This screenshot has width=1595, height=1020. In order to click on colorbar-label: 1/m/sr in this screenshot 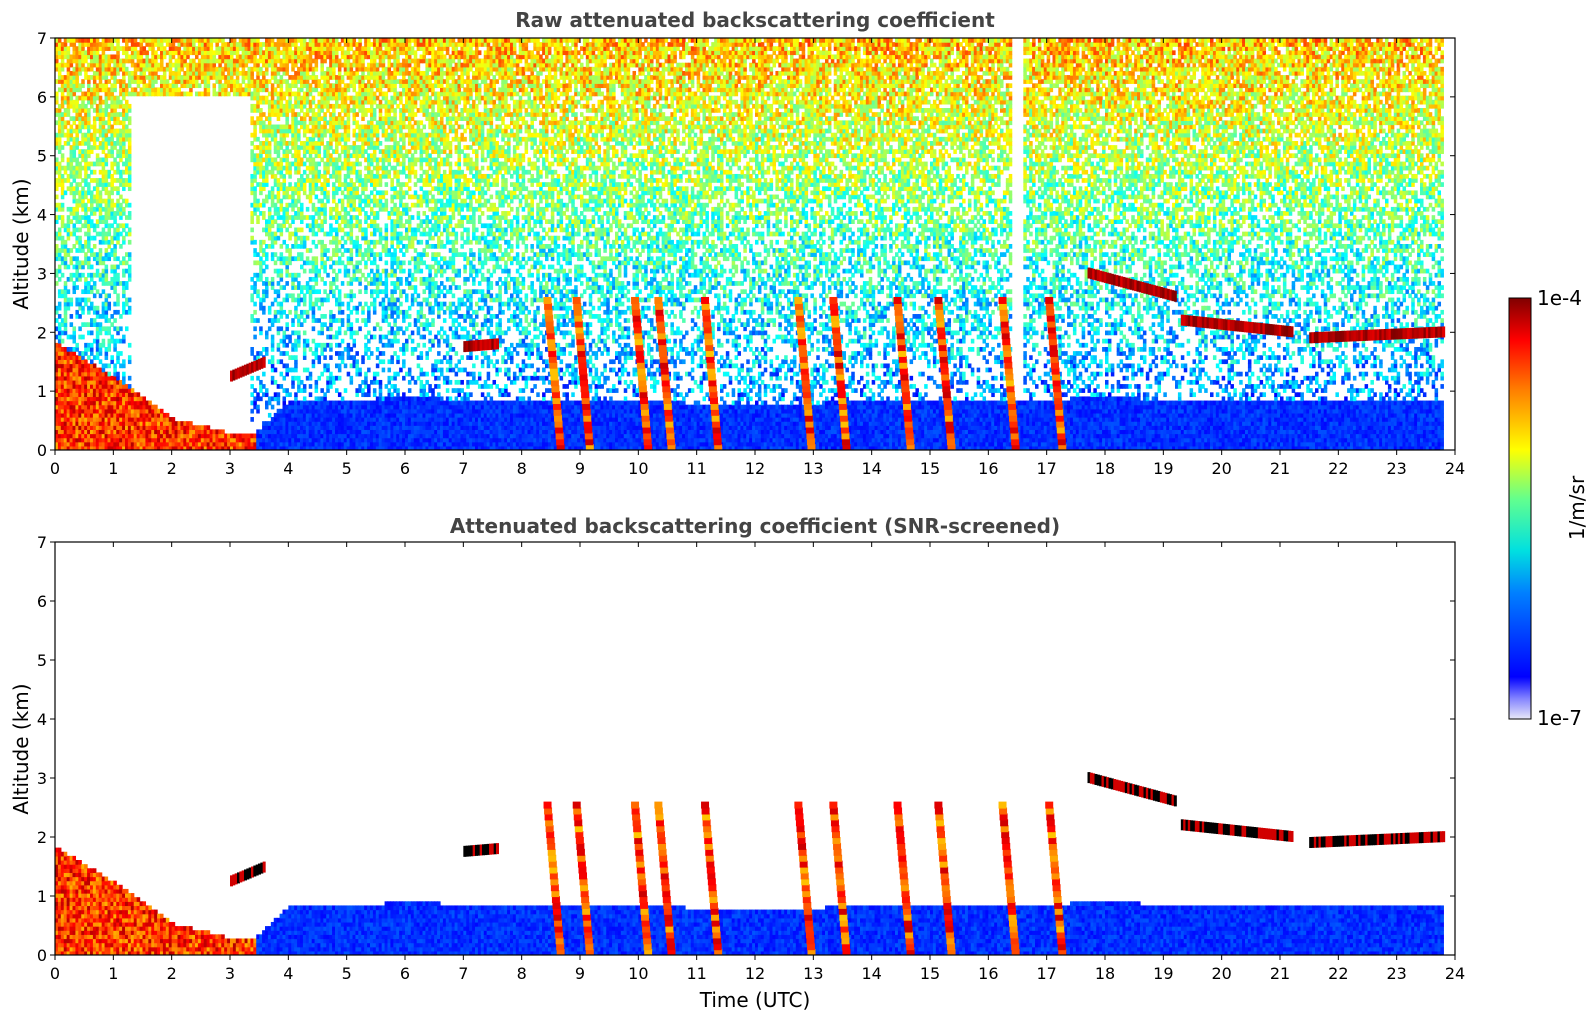, I will do `click(1577, 507)`.